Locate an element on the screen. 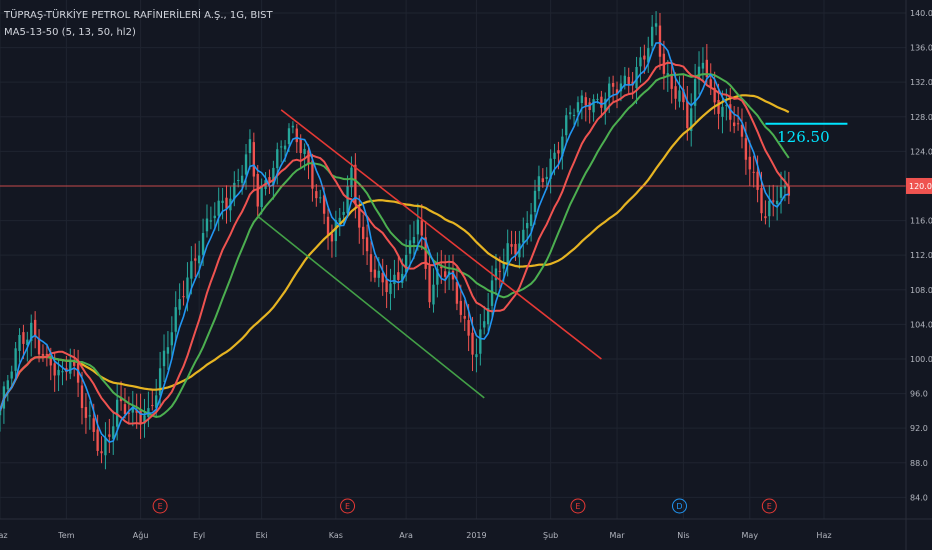 Image resolution: width=932 pixels, height=550 pixels. y-tick-label: 96.0 is located at coordinates (919, 394).